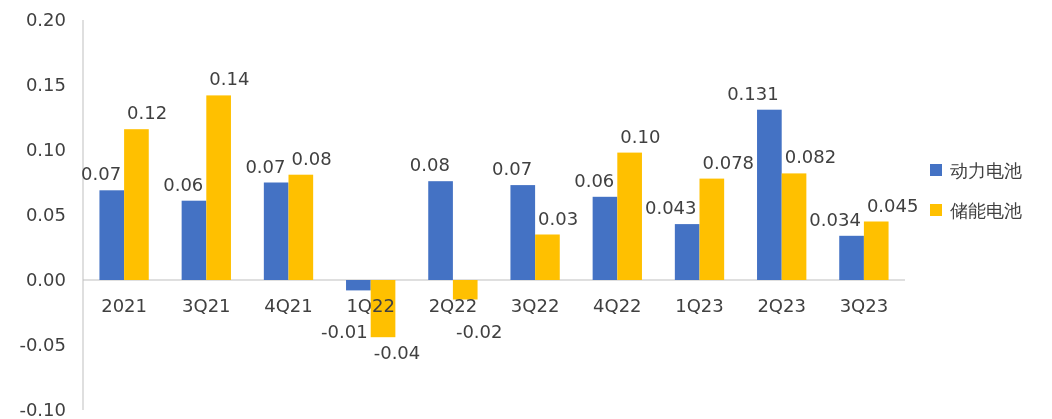 The image size is (1052, 419). I want to click on y-tick-label: 0.15, so click(45, 84).